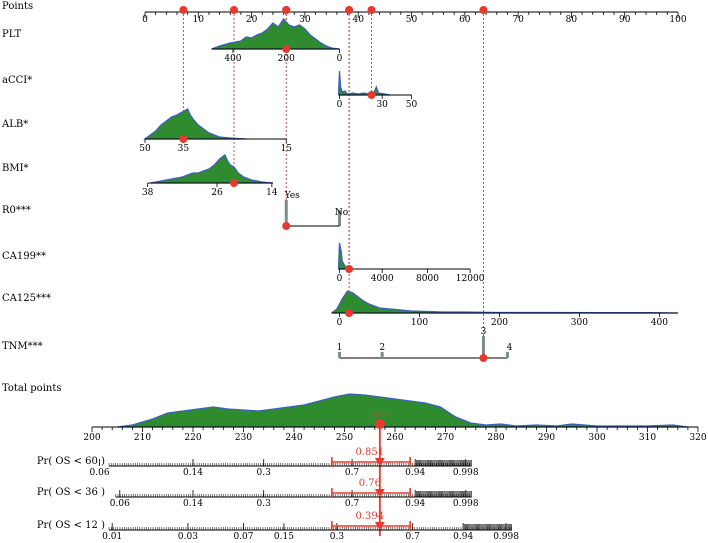  Describe the element at coordinates (647, 438) in the screenshot. I see `total-axis-tick-label: 310` at that location.